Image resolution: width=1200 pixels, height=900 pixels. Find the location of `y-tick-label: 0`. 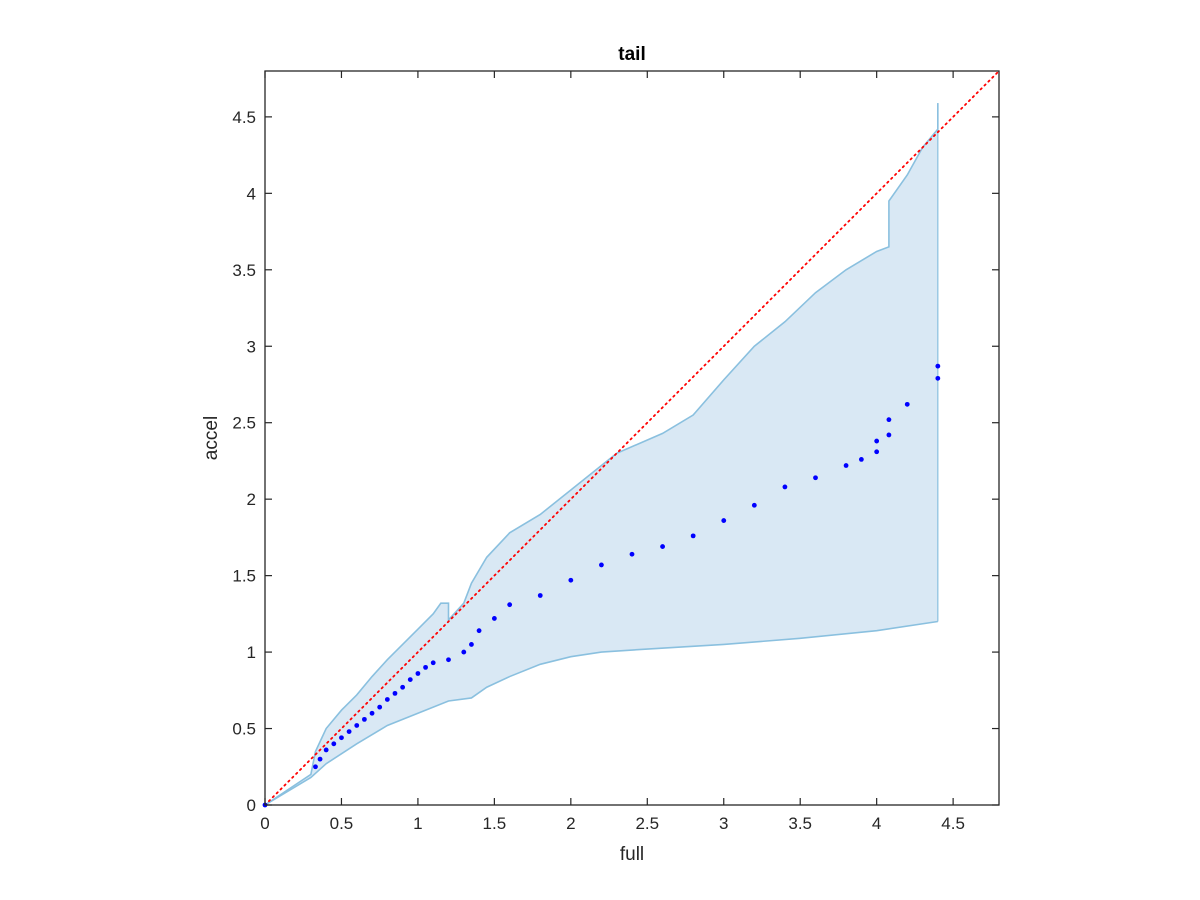

y-tick-label: 0 is located at coordinates (251, 805).